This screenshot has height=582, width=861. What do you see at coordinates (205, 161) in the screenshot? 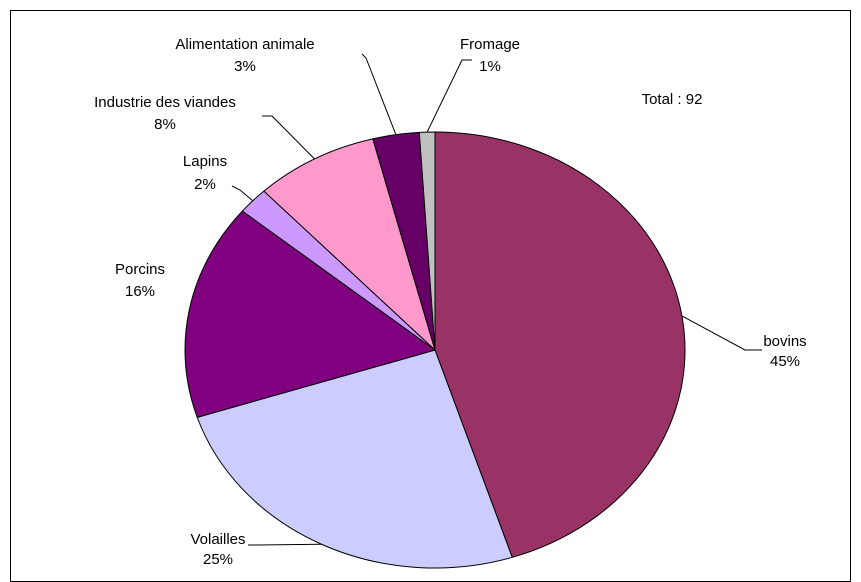
I see `slice-label: Lapins` at bounding box center [205, 161].